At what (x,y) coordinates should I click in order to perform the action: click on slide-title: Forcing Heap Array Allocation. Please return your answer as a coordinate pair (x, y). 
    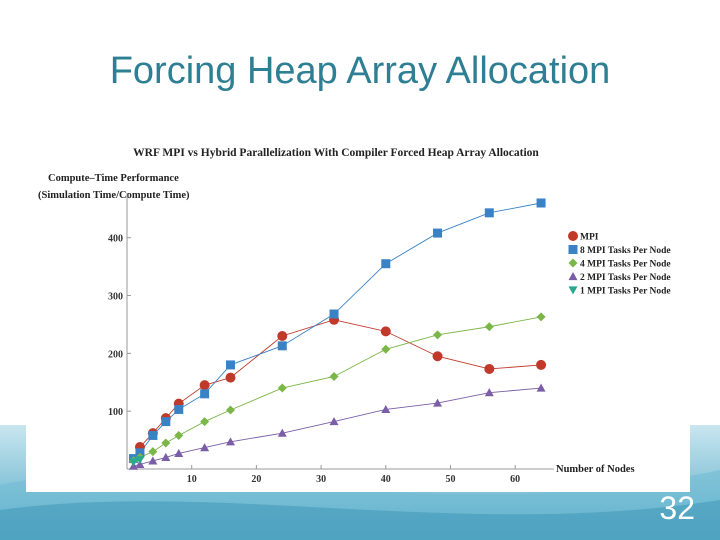
    Looking at the image, I should click on (360, 71).